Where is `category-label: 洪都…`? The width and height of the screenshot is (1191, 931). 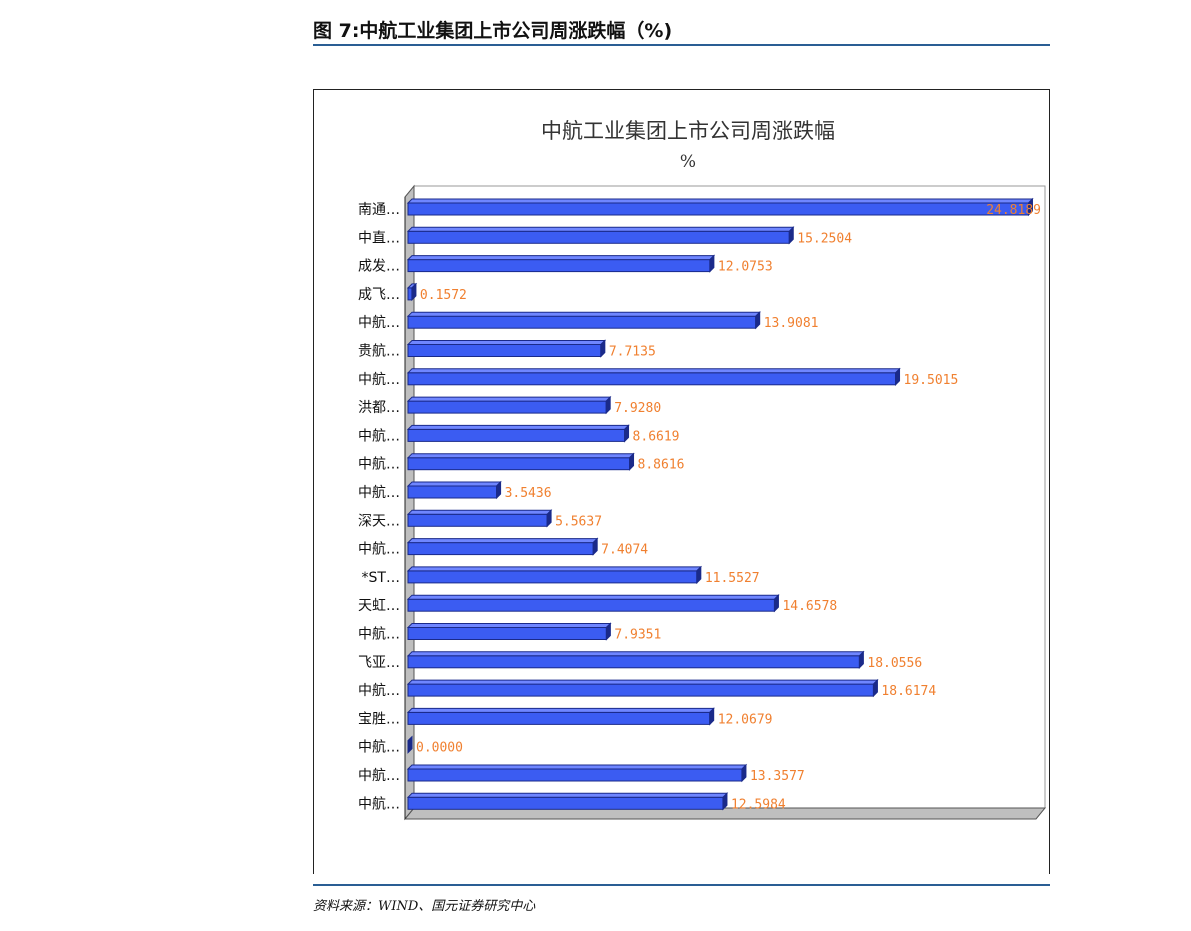 category-label: 洪都… is located at coordinates (379, 408).